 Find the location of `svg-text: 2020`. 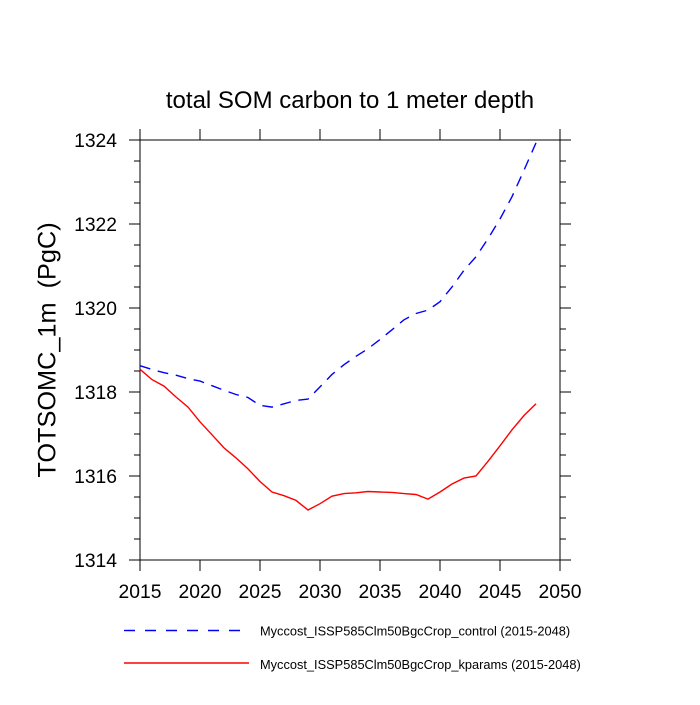

svg-text: 2020 is located at coordinates (200, 592).